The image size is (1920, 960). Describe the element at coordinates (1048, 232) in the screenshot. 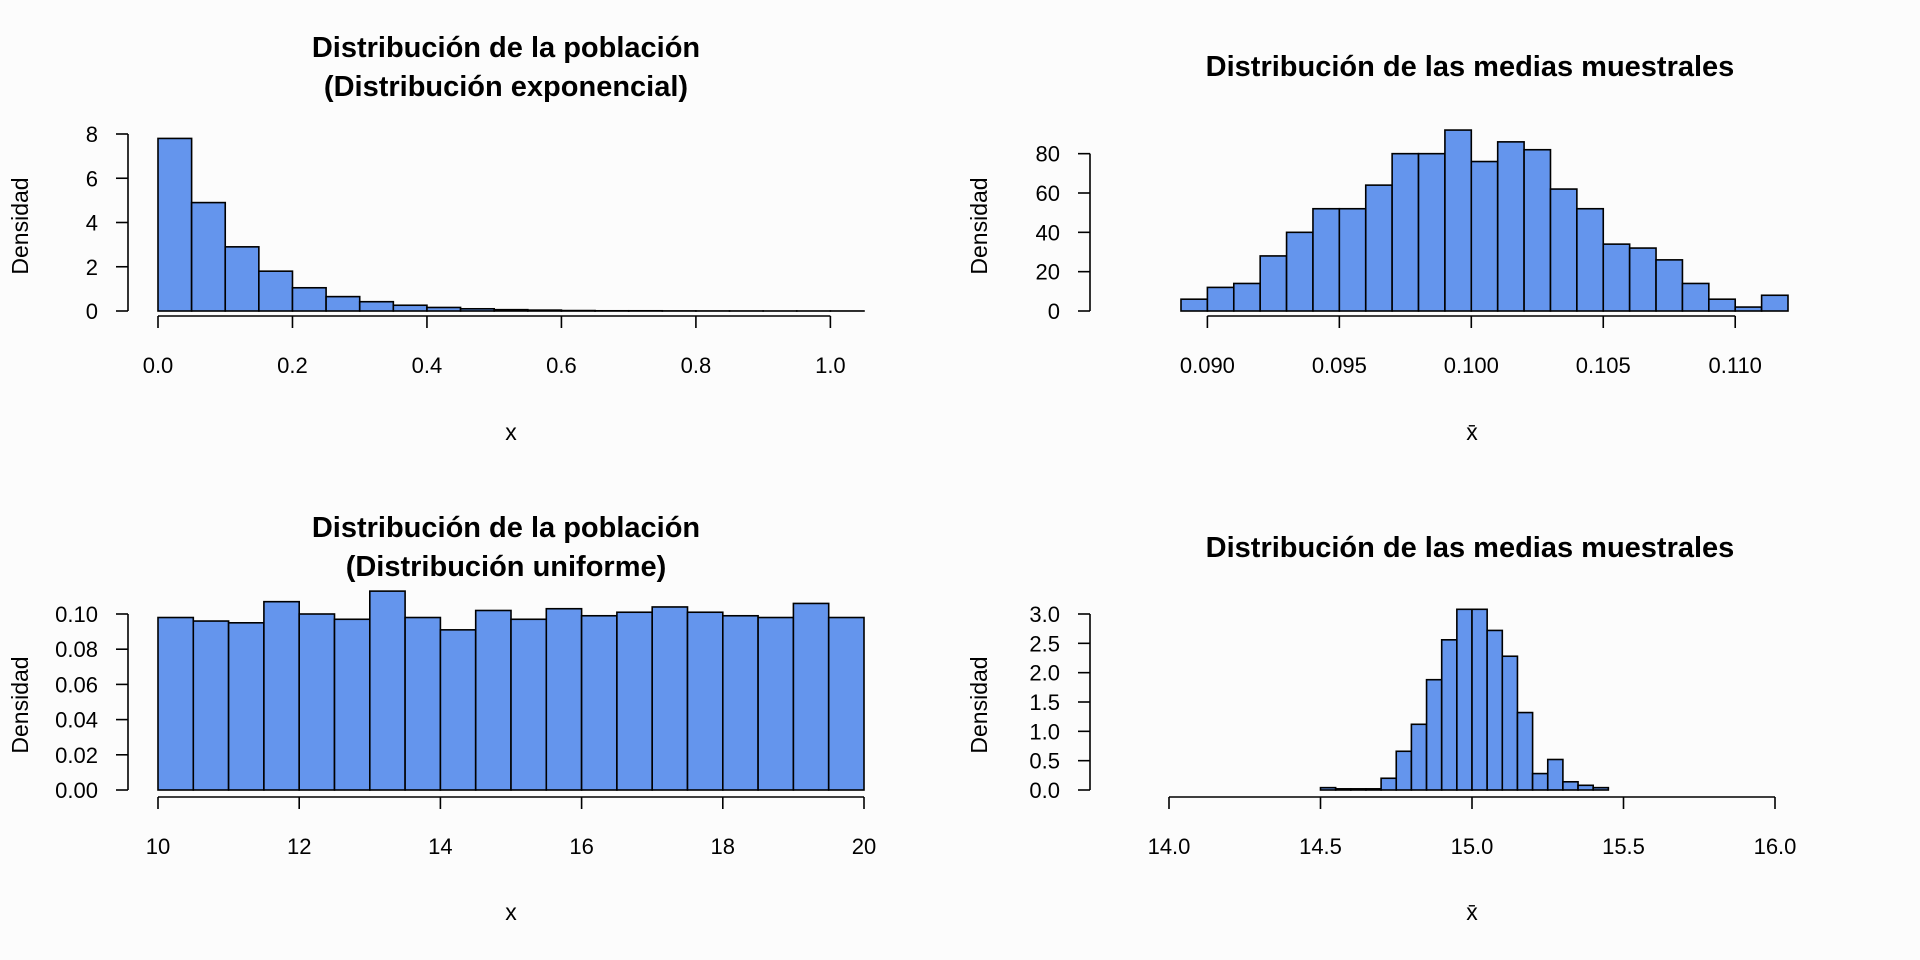

I see `y-tick-label: 40` at that location.